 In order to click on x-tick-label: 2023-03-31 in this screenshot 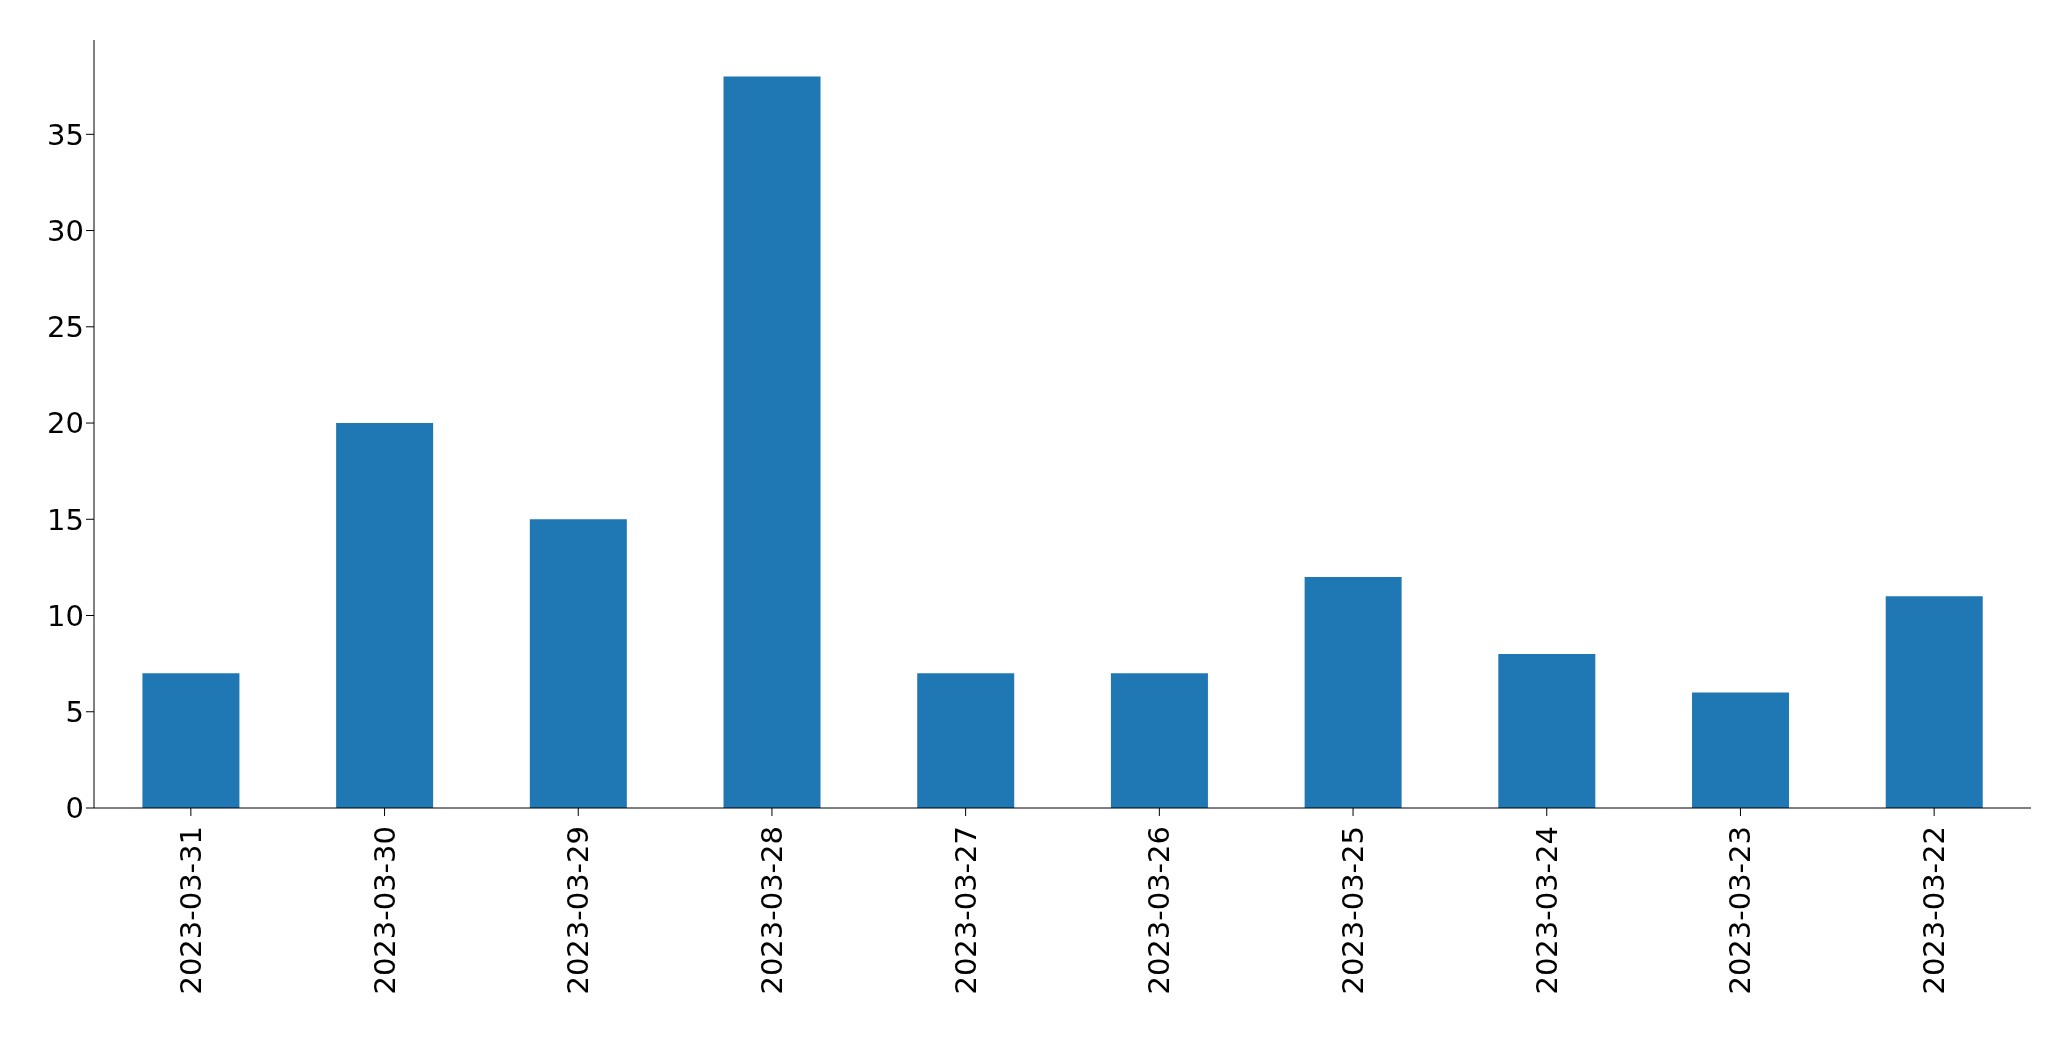, I will do `click(190, 910)`.